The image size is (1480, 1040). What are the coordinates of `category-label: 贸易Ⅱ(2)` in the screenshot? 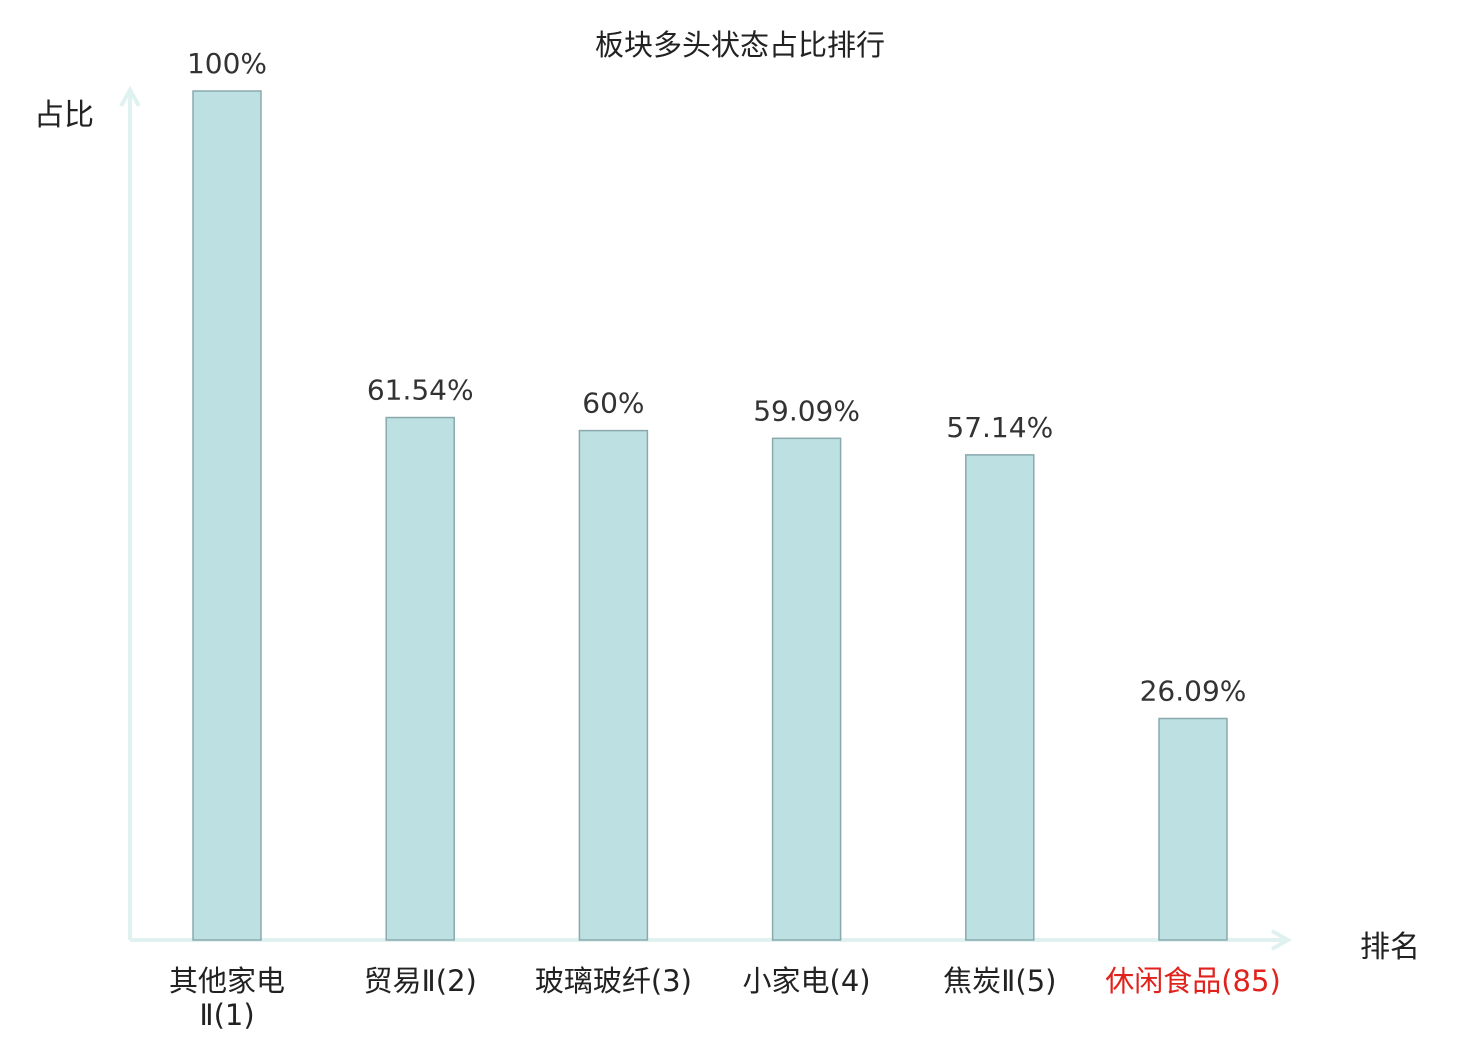 It's located at (420, 981).